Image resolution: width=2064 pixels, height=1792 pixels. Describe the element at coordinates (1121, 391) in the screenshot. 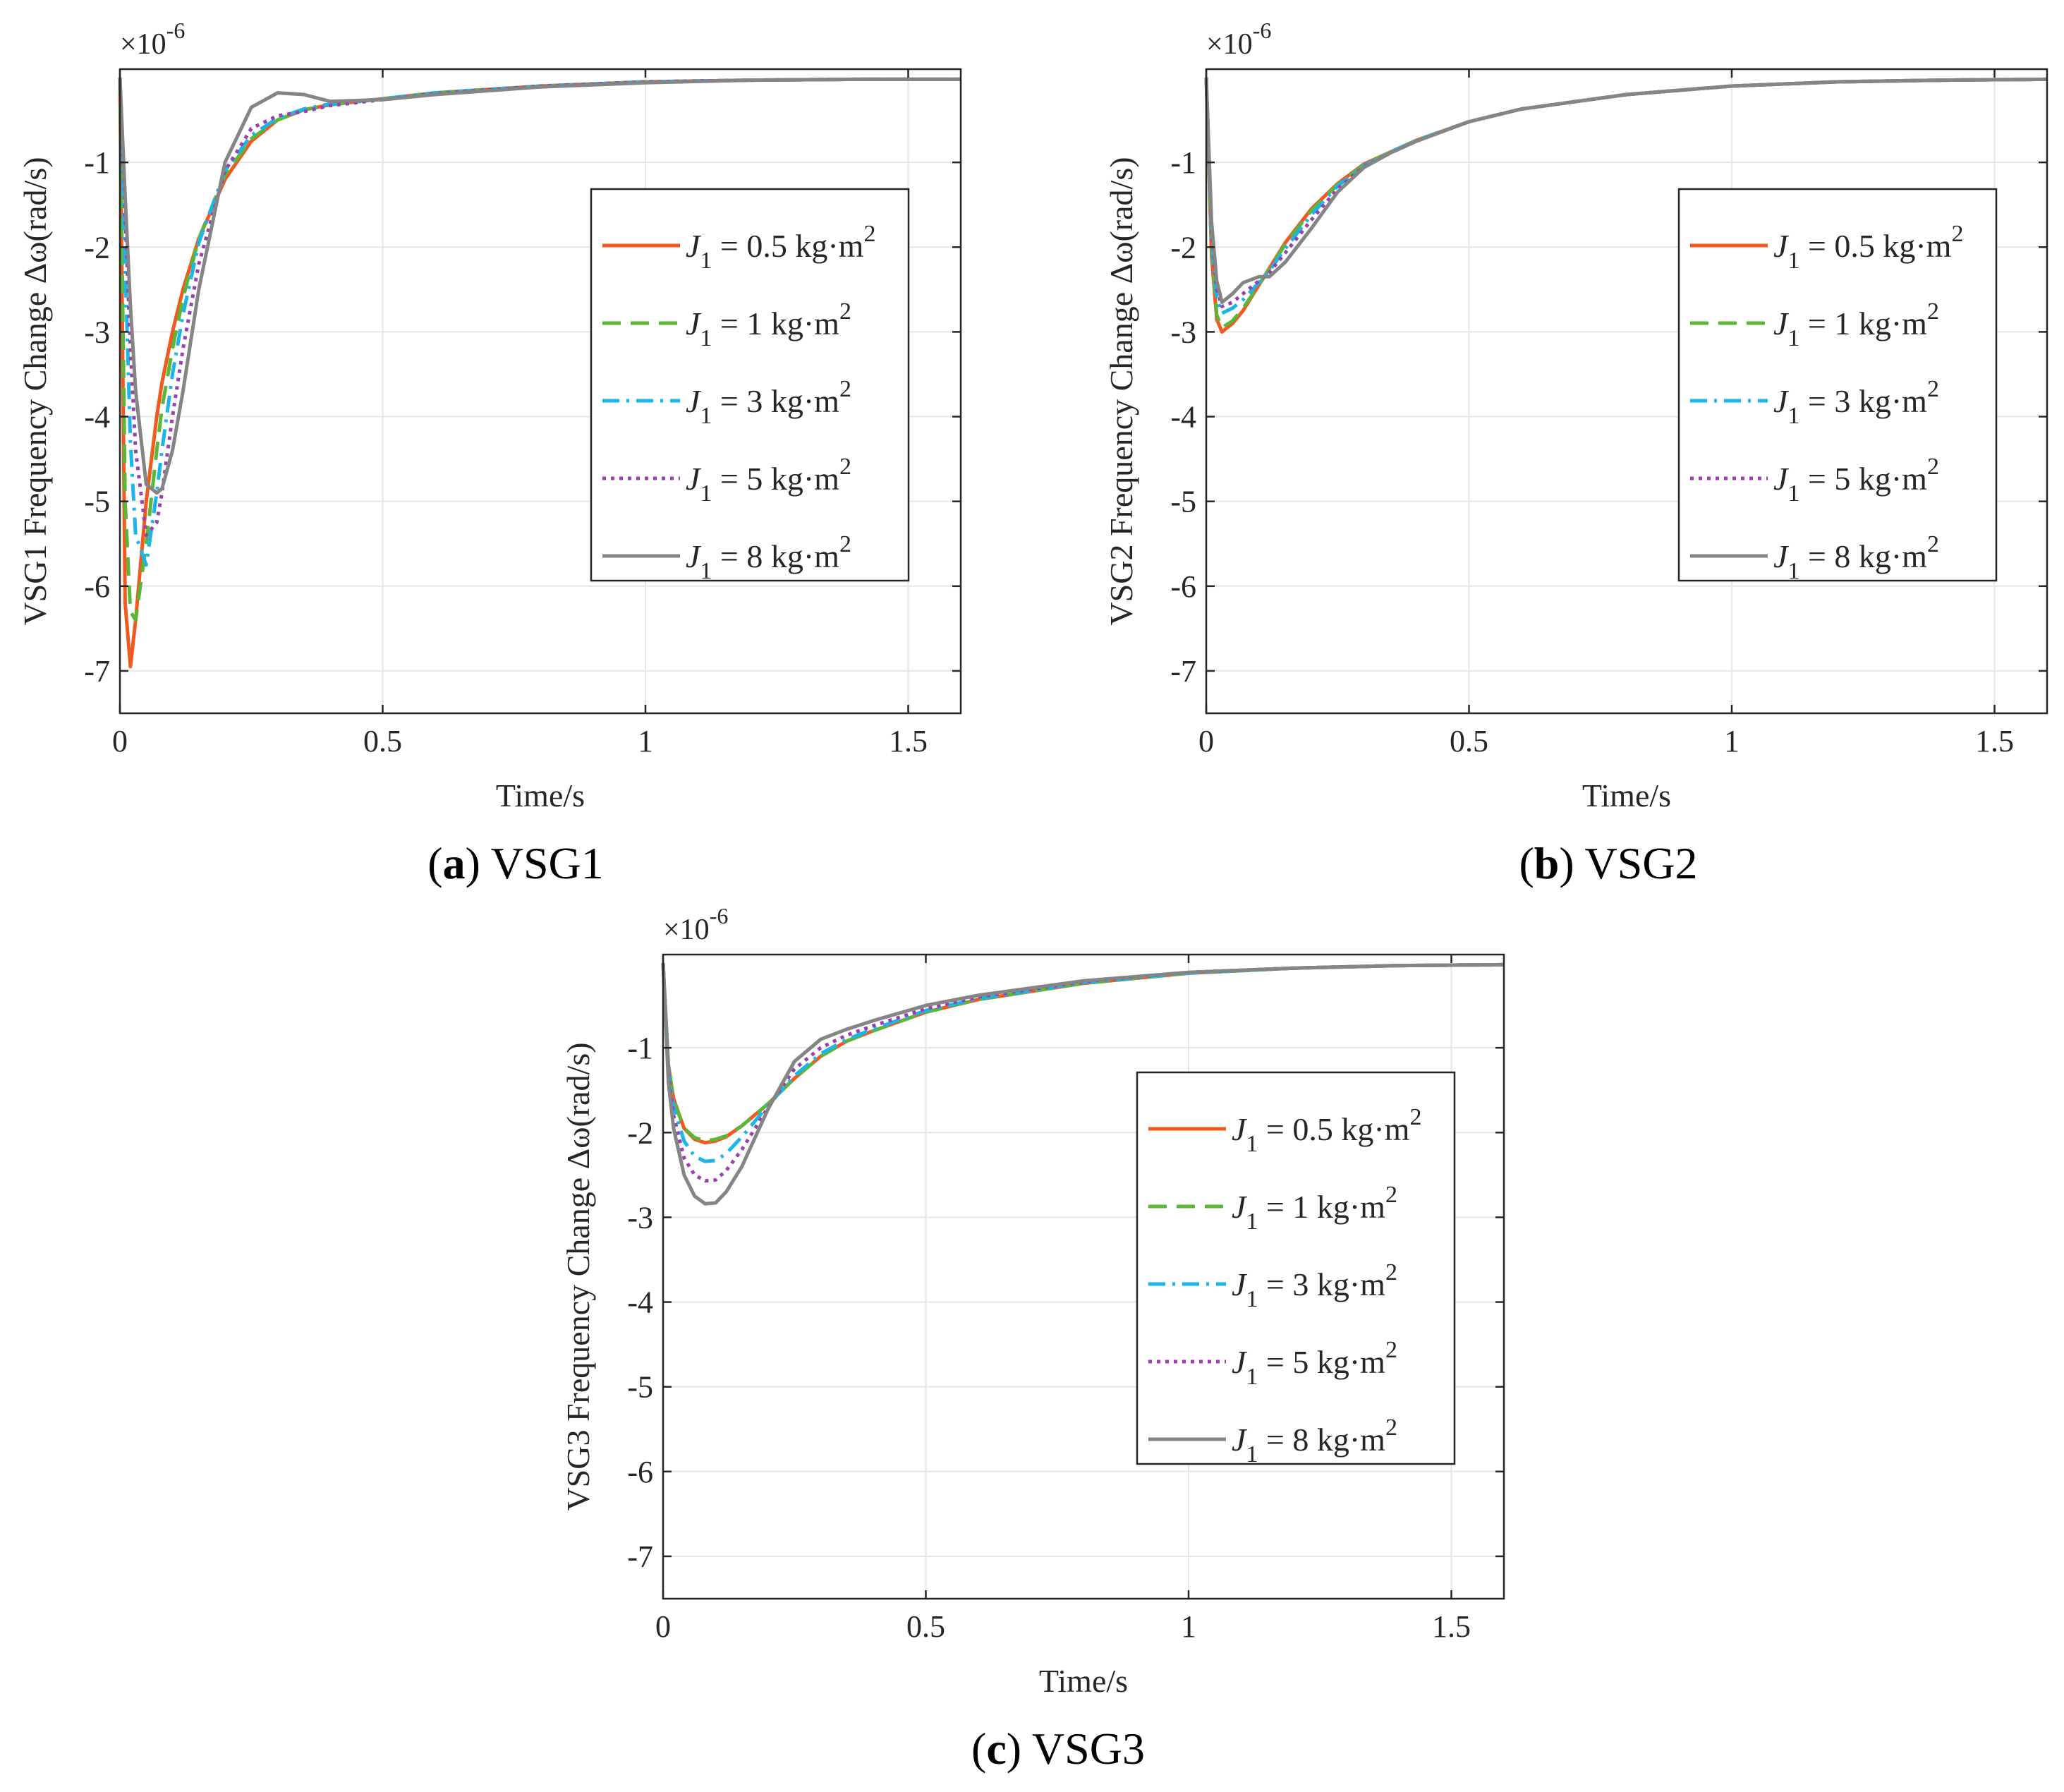

I see `y-axis-label: VSG2 Frequency Change Δω(rad/s)` at that location.